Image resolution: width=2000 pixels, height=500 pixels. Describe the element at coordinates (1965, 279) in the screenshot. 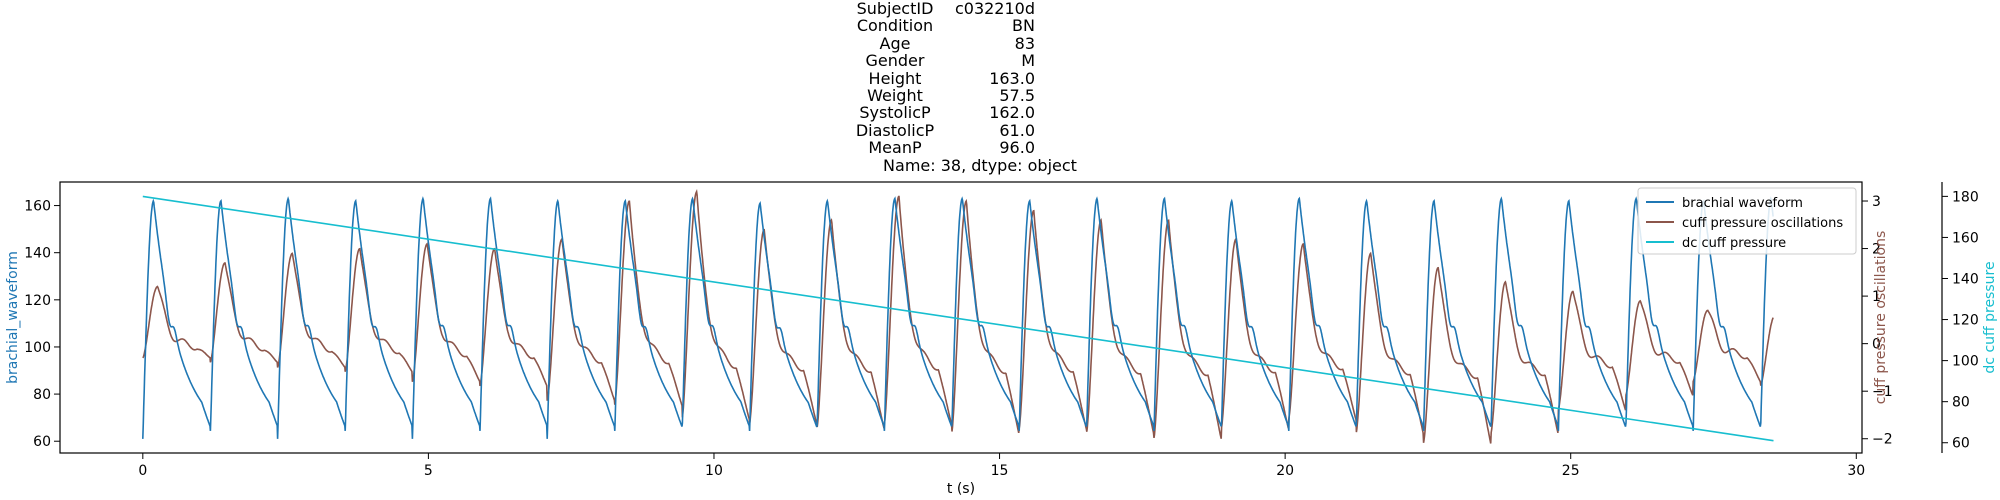

I see `right2-tick-label: 140` at that location.